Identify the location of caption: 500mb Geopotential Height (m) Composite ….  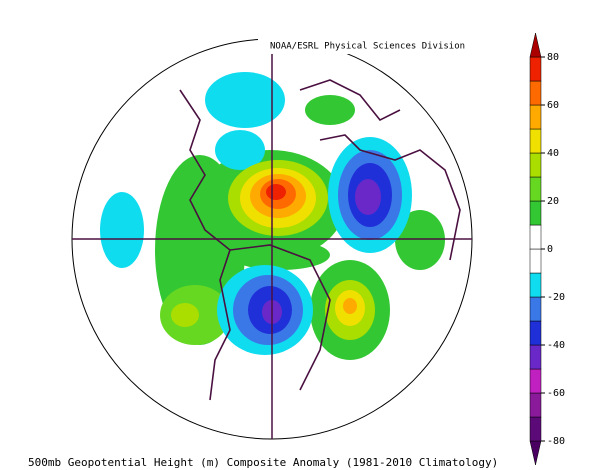
(263, 462).